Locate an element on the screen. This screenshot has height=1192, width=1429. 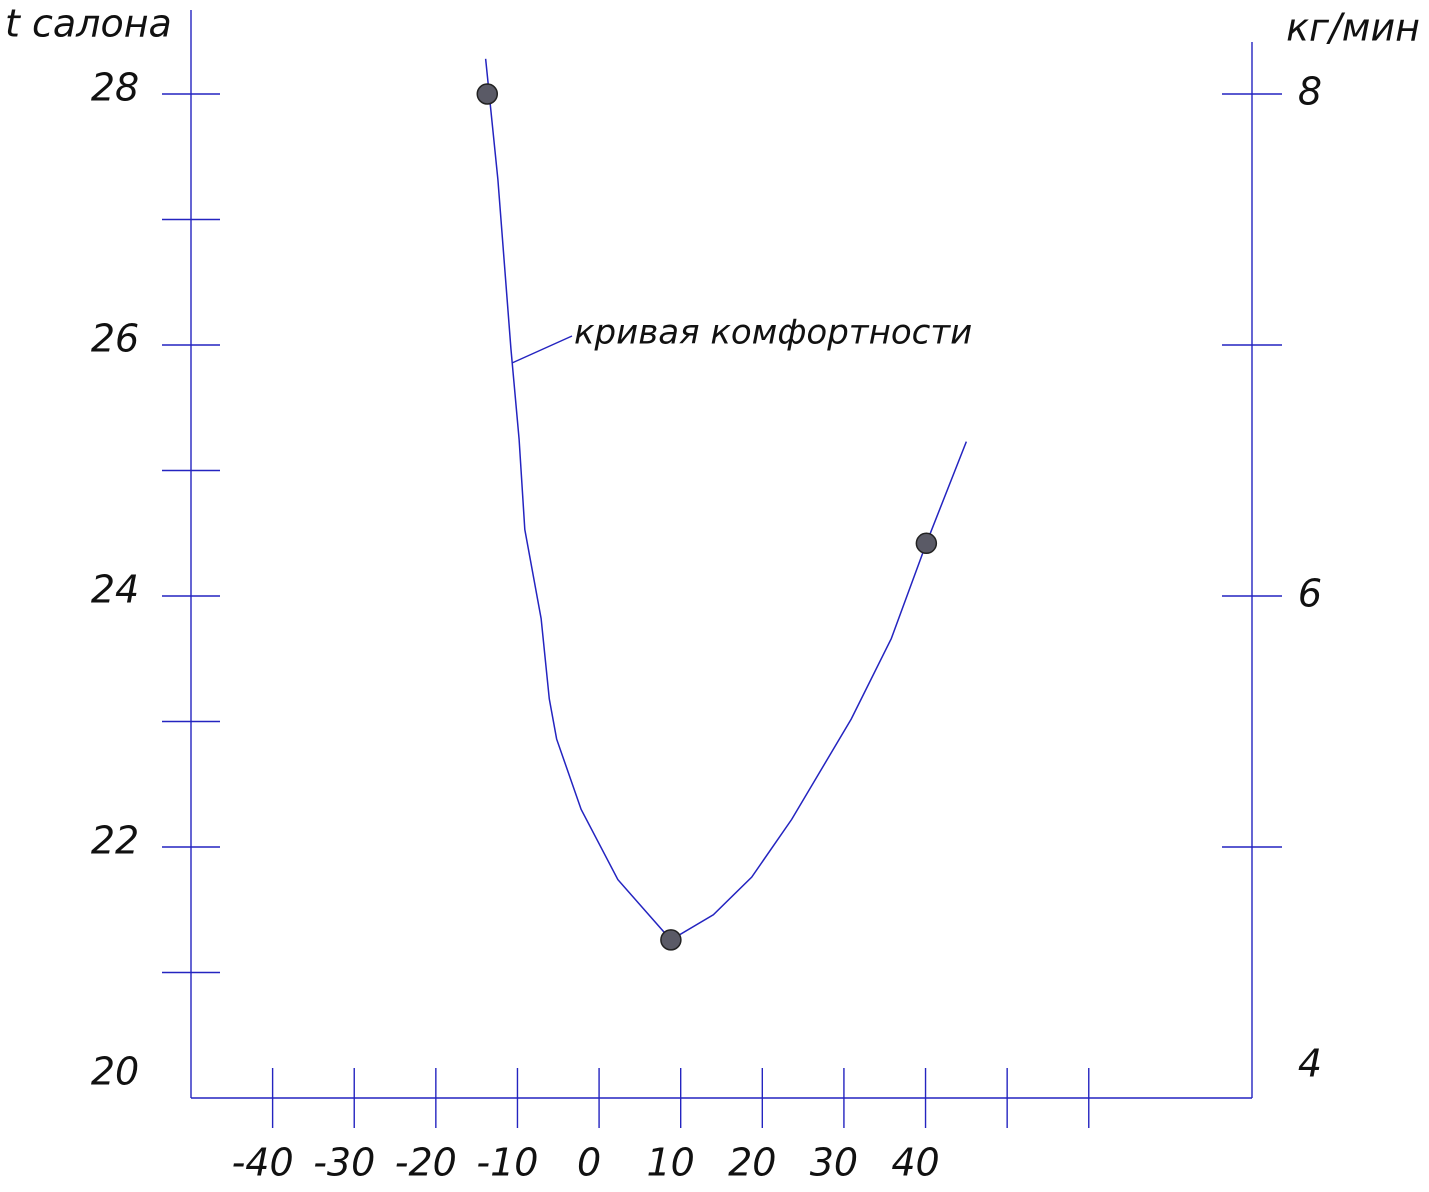
y2-tick-label: 4 is located at coordinates (1310, 1064).